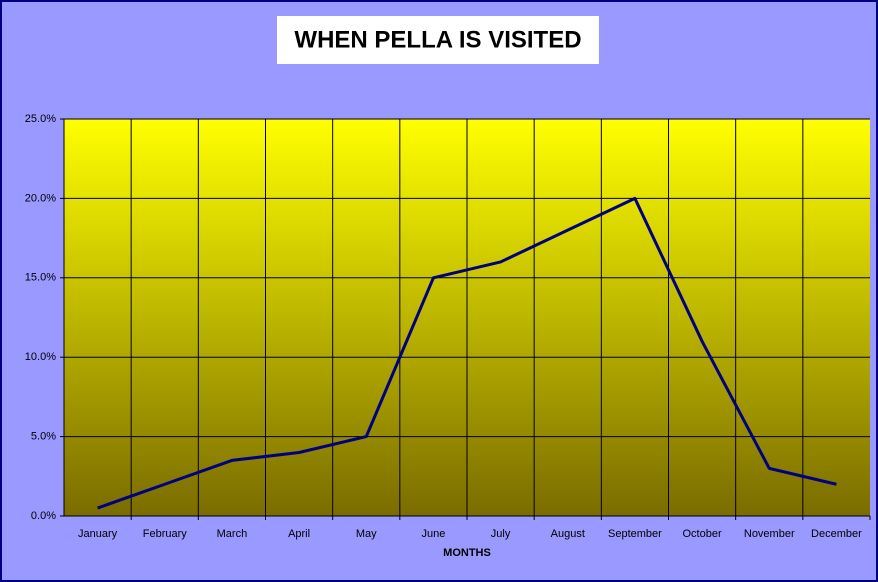  What do you see at coordinates (769, 534) in the screenshot?
I see `x-tick-label: November` at bounding box center [769, 534].